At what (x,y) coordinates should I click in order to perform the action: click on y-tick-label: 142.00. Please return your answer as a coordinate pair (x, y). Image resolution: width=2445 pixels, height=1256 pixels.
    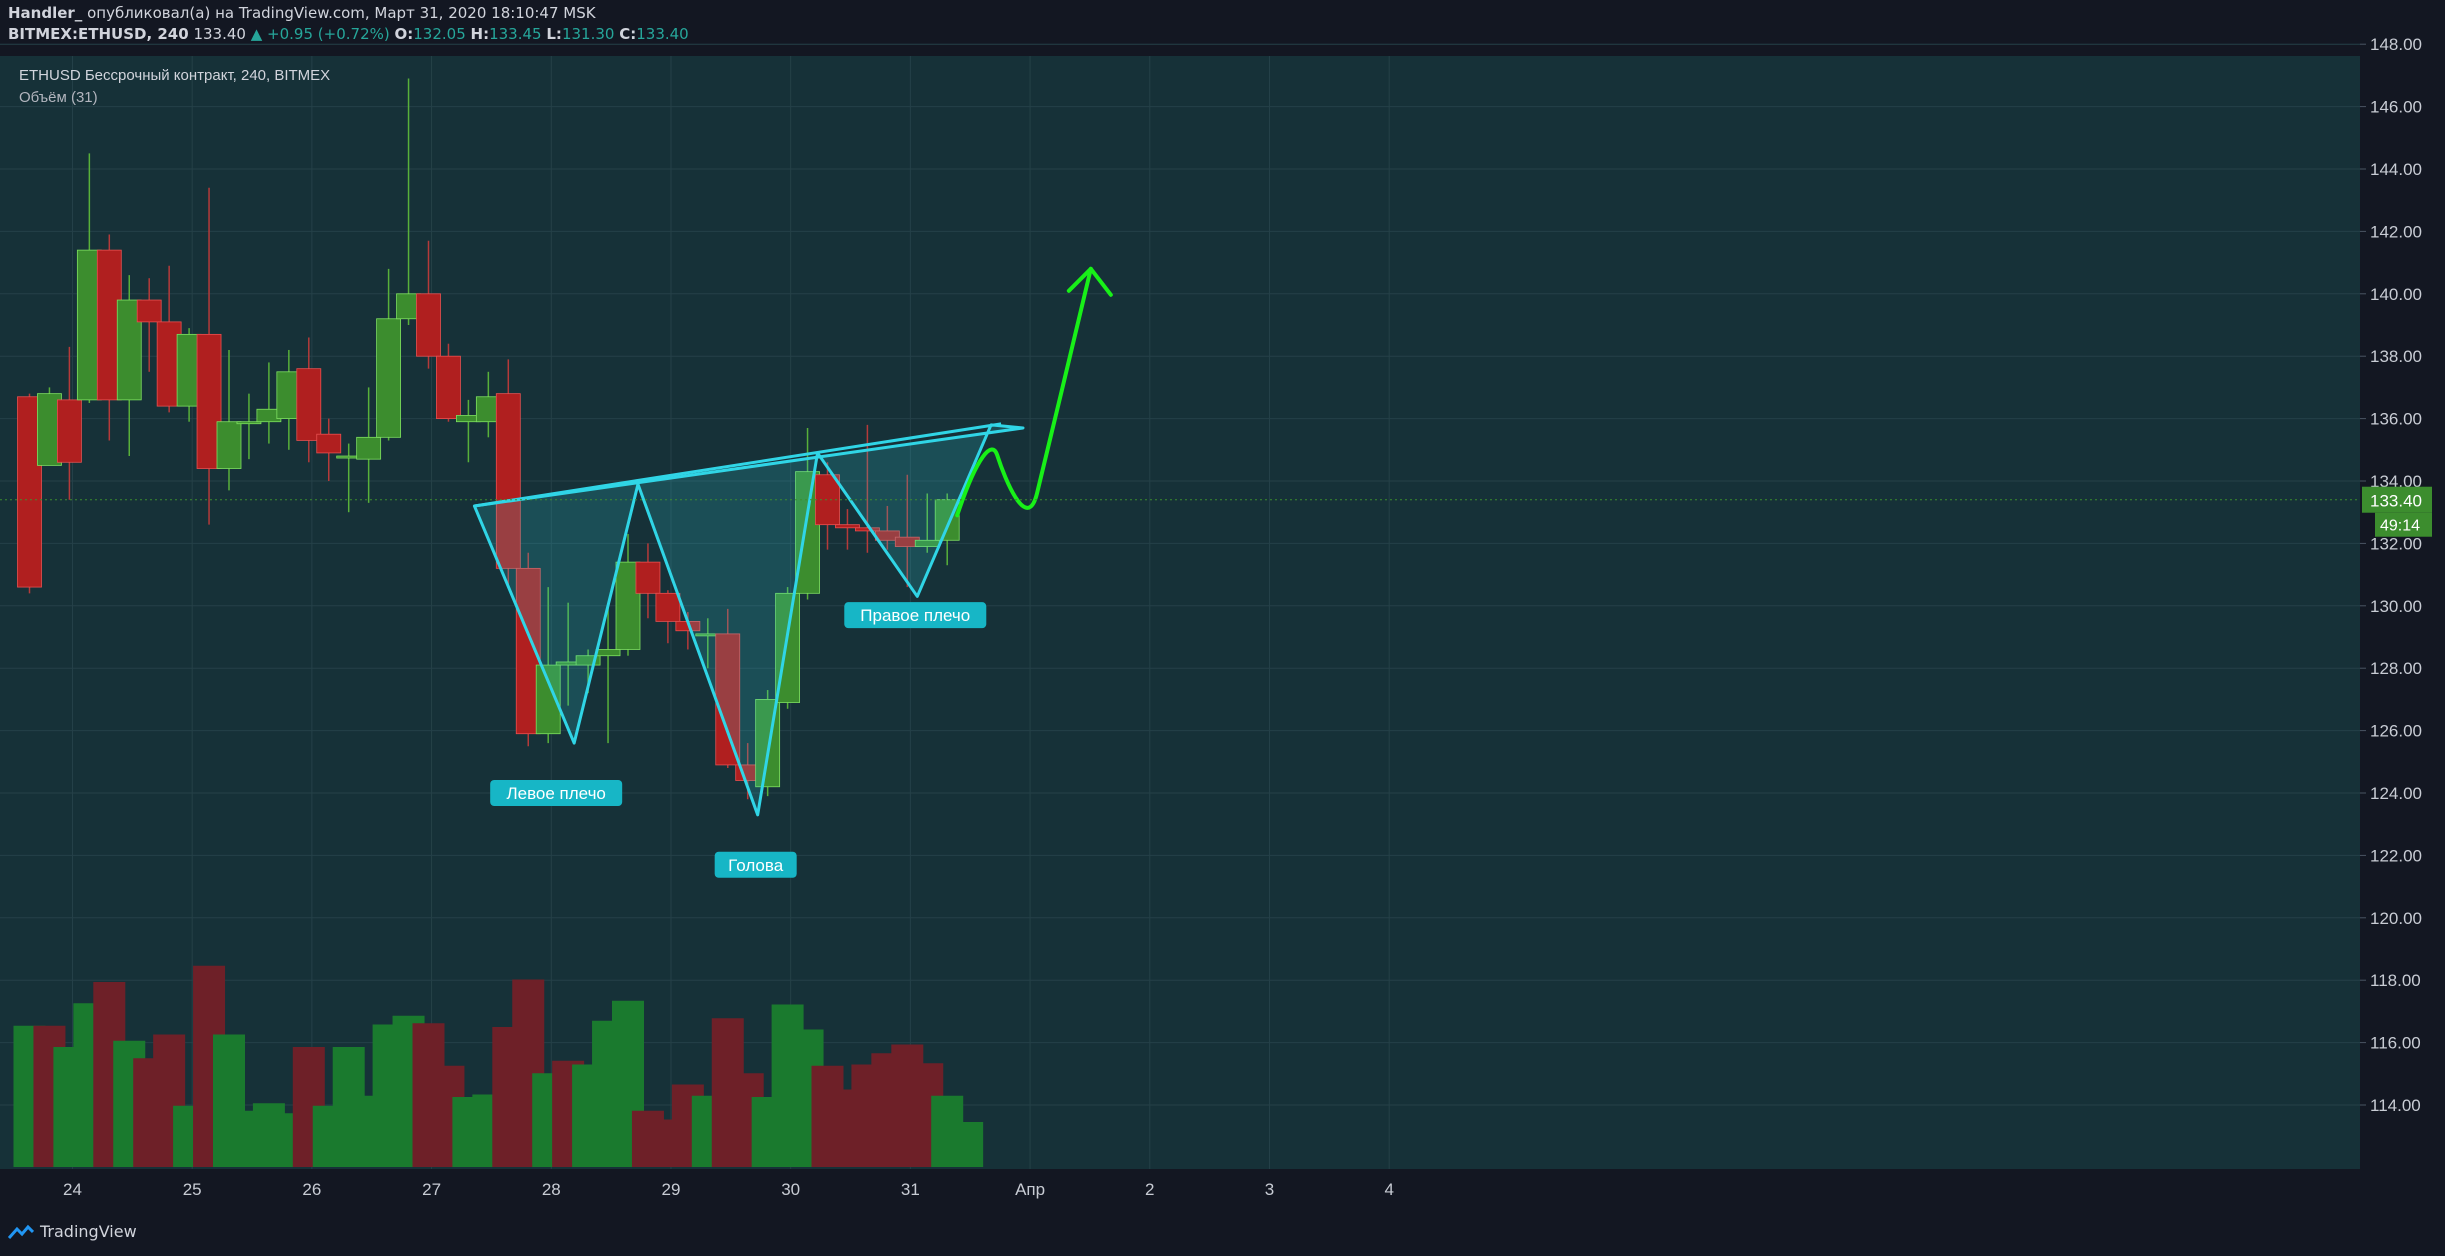
    Looking at the image, I should click on (2396, 231).